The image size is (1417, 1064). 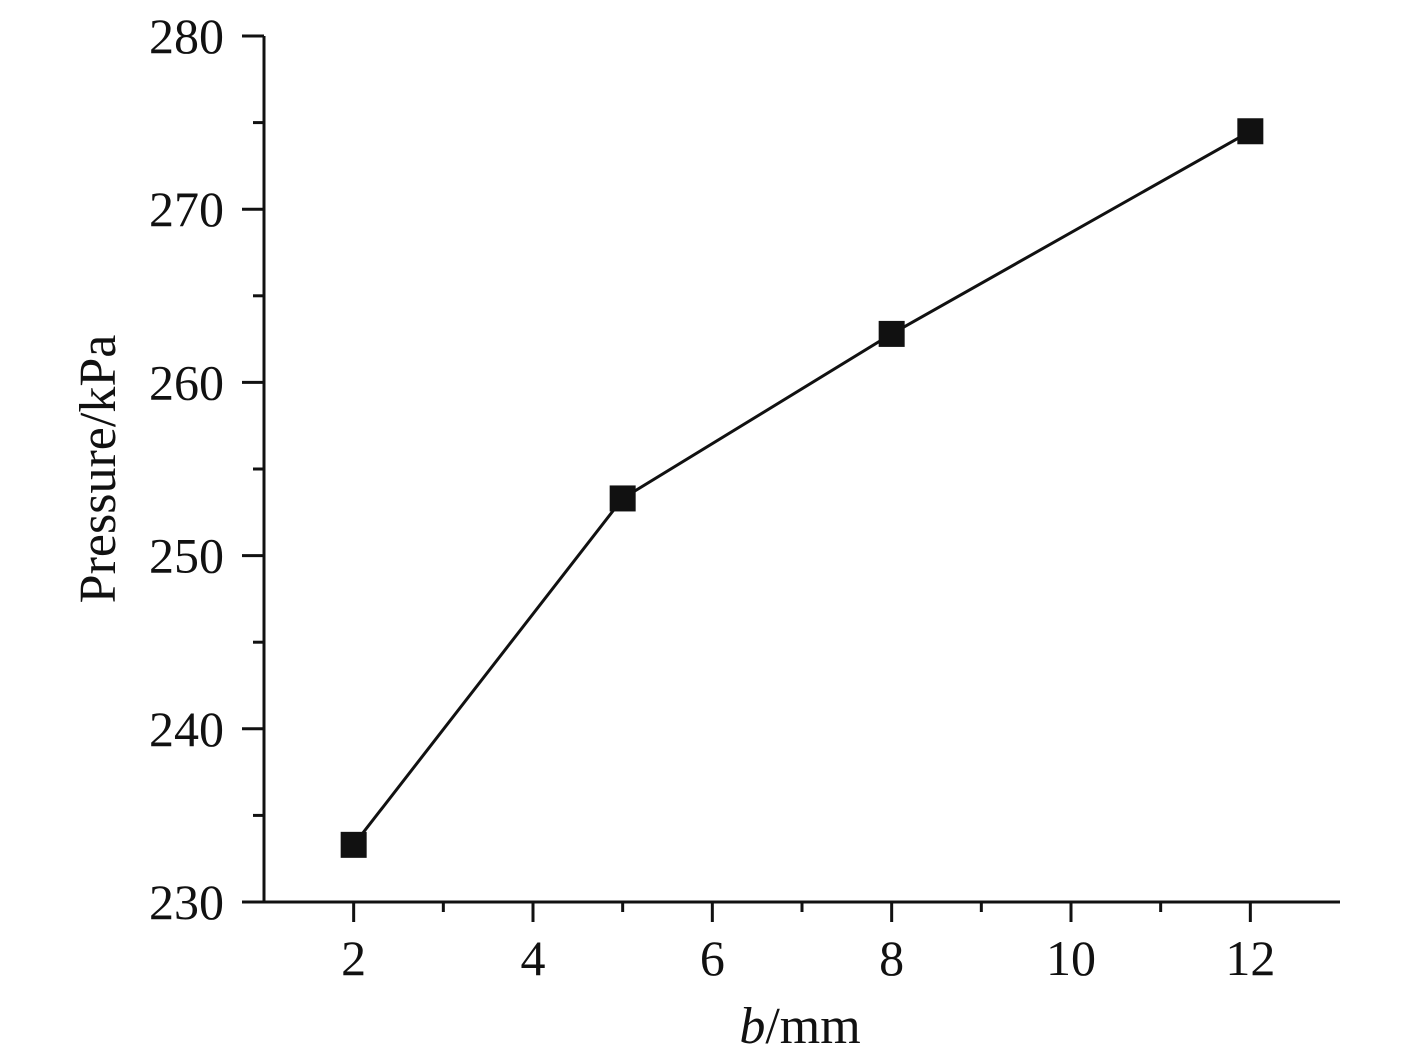 I want to click on y-tick-label: 250, so click(x=186, y=556).